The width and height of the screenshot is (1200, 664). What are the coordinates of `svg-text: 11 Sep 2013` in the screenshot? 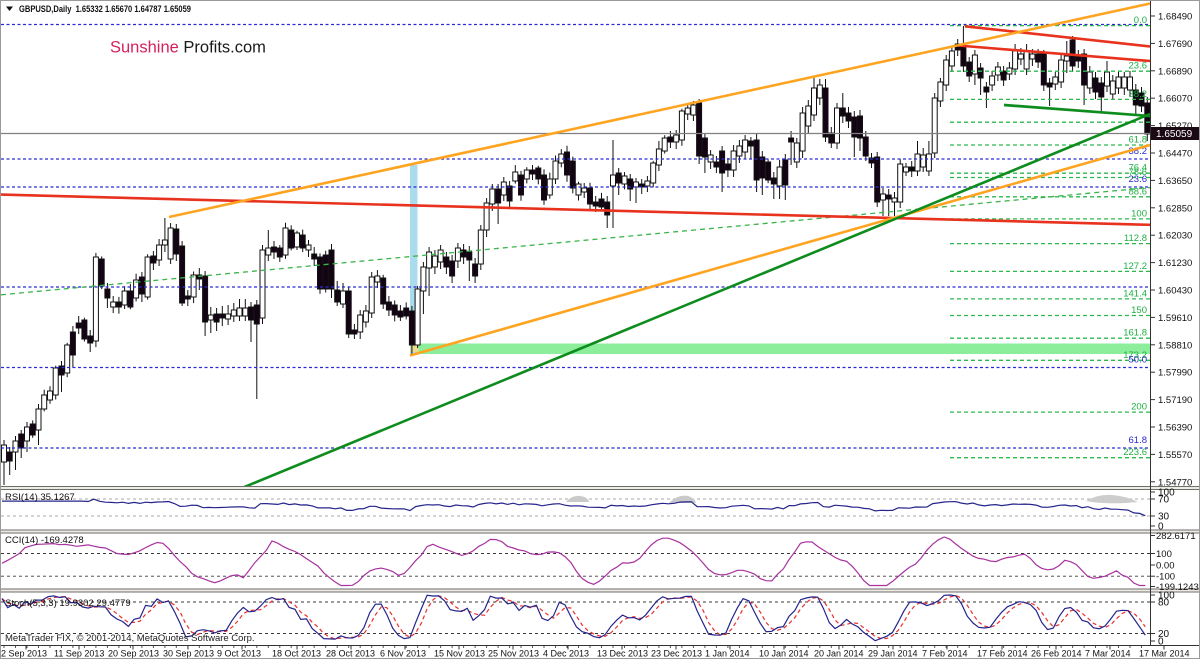 It's located at (79, 654).